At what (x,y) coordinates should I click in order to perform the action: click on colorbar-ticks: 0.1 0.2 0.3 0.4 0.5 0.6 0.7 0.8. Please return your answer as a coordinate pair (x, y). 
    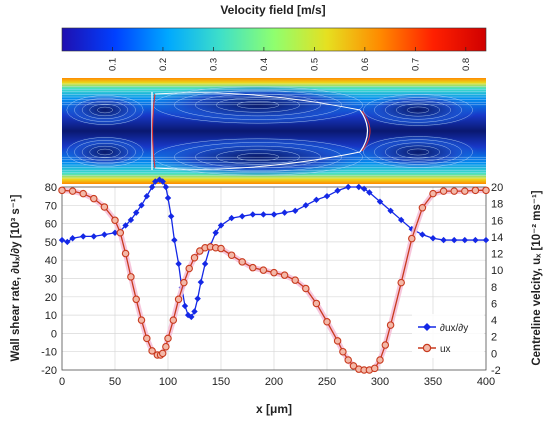
    Looking at the image, I should click on (289, 59).